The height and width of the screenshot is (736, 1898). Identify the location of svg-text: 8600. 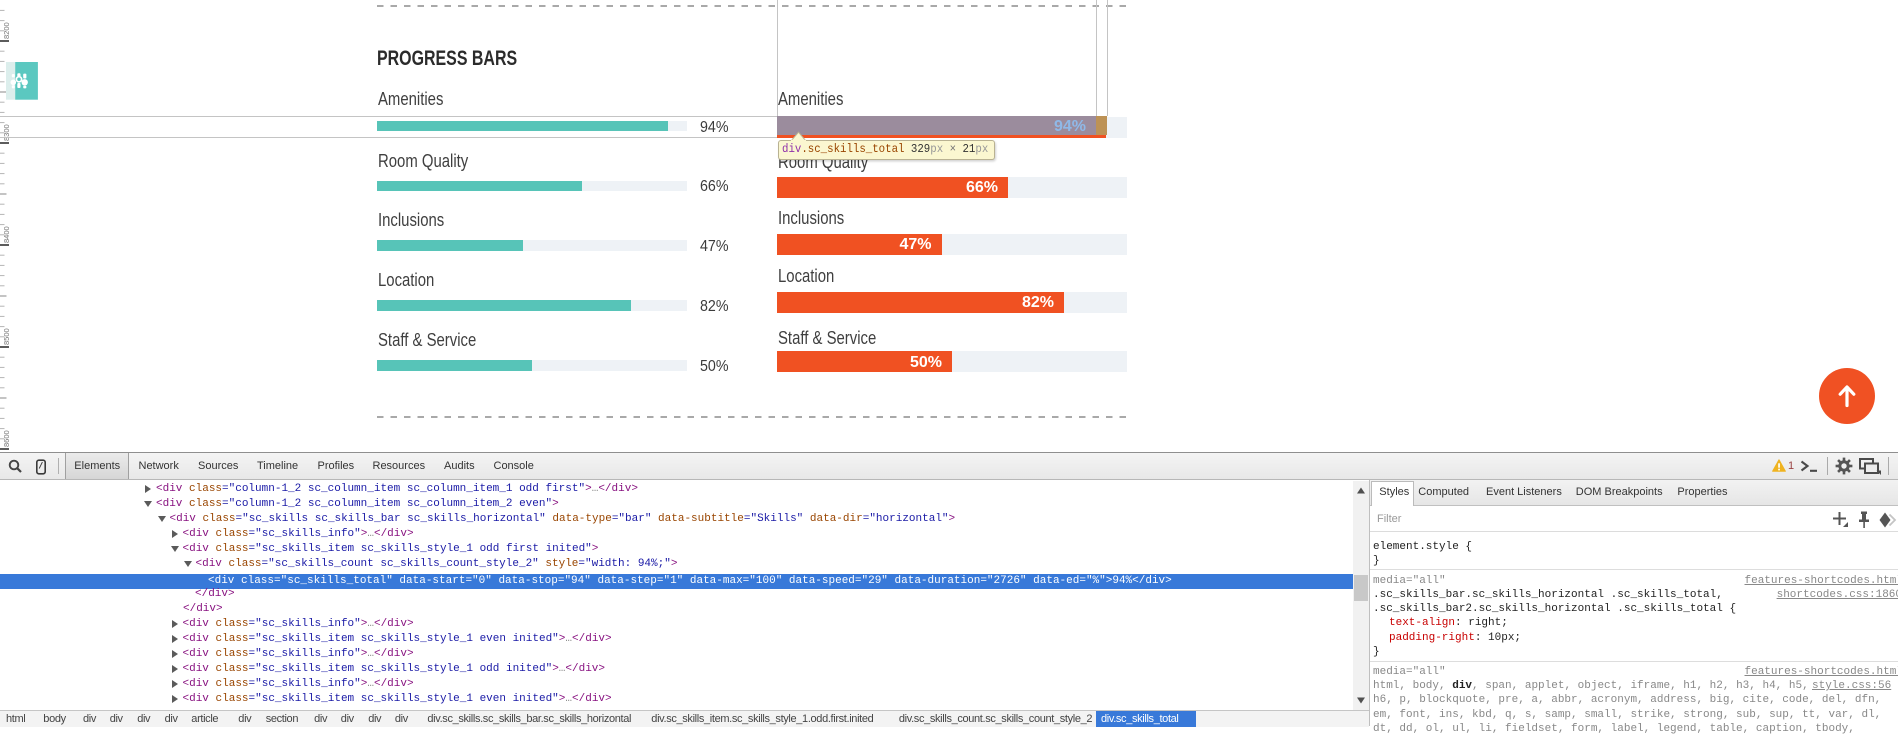
(6, 438).